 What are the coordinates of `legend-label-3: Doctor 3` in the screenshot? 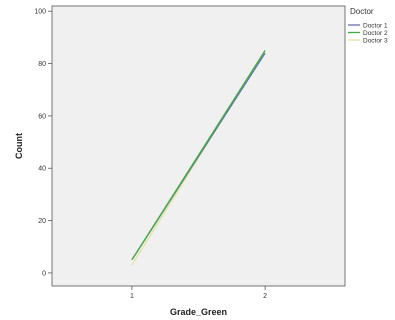 It's located at (375, 40).